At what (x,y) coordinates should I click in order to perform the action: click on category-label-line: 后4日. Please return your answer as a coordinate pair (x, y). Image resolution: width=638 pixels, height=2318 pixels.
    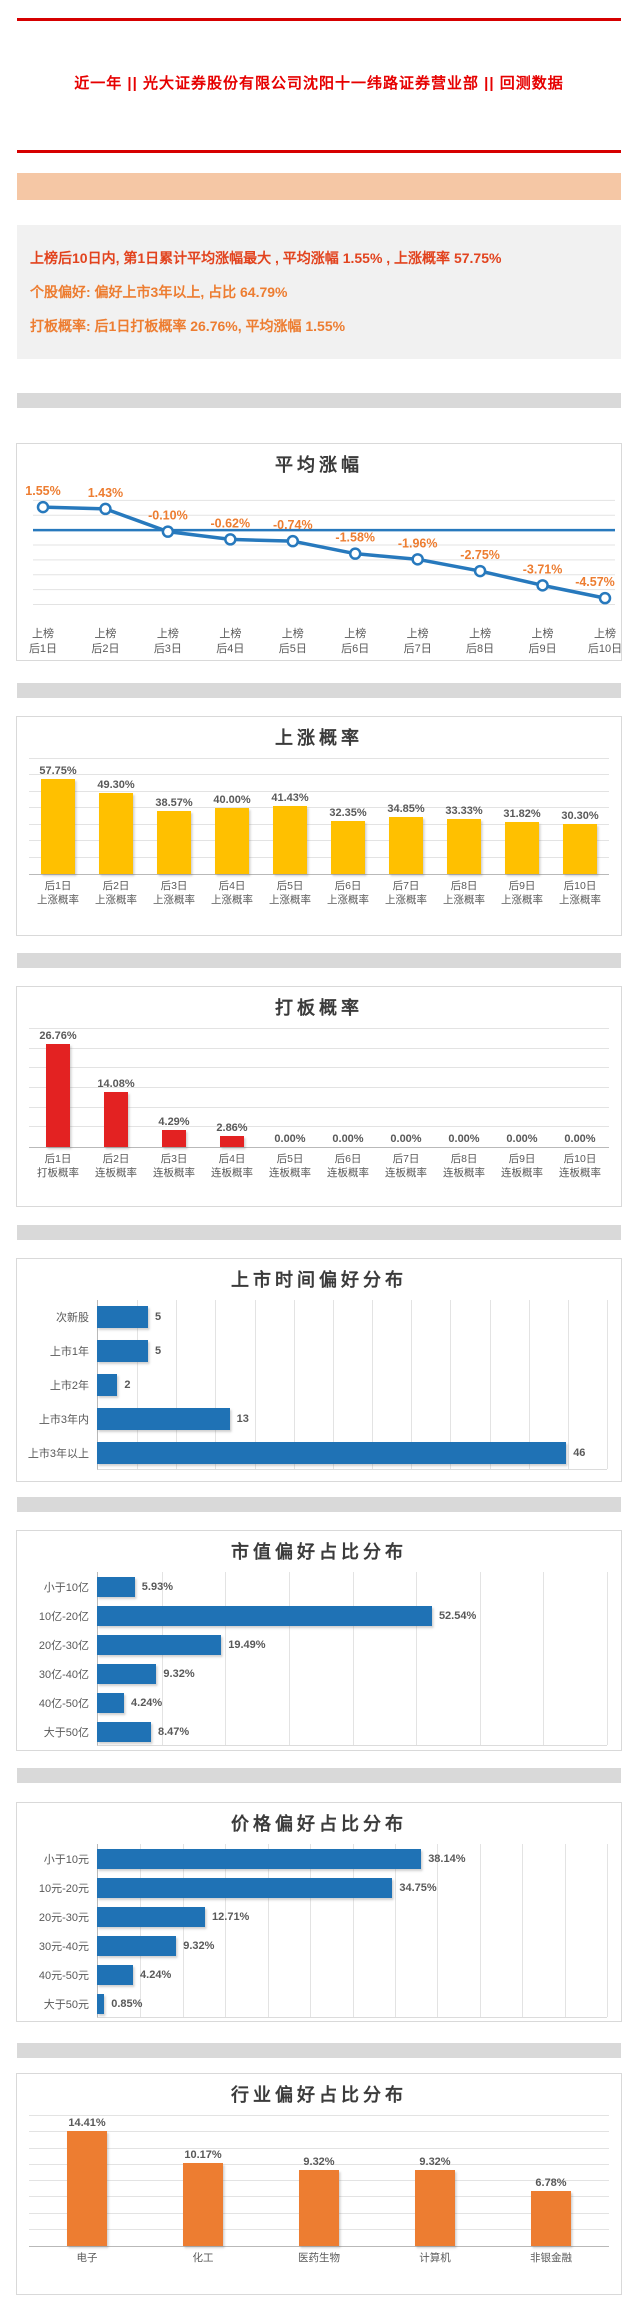
    Looking at the image, I should click on (232, 886).